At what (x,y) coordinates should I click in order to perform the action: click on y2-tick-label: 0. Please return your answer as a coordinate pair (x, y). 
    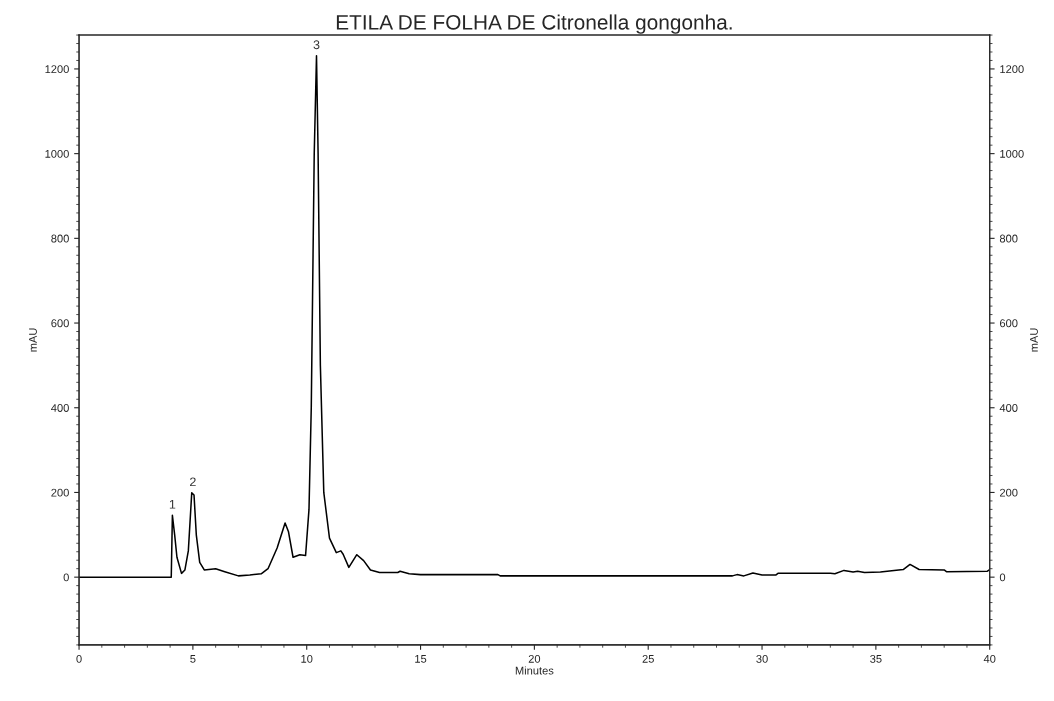
    Looking at the image, I should click on (1002, 577).